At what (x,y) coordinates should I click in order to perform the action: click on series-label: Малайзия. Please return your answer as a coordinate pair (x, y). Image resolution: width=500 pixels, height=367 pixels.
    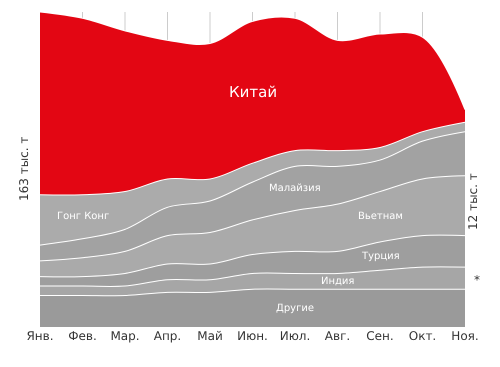
    Looking at the image, I should click on (295, 188).